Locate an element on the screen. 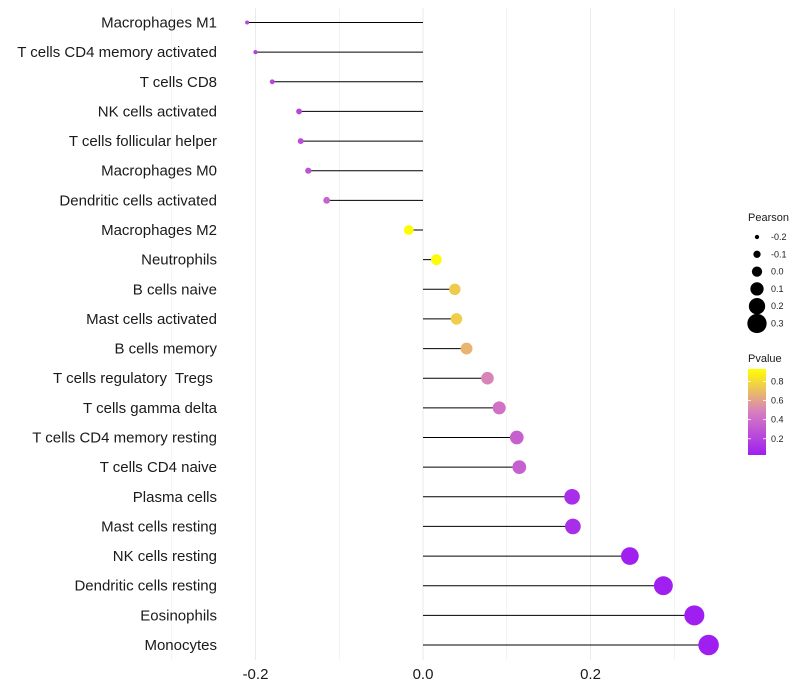  size-legend-label: 0.0 is located at coordinates (777, 272).